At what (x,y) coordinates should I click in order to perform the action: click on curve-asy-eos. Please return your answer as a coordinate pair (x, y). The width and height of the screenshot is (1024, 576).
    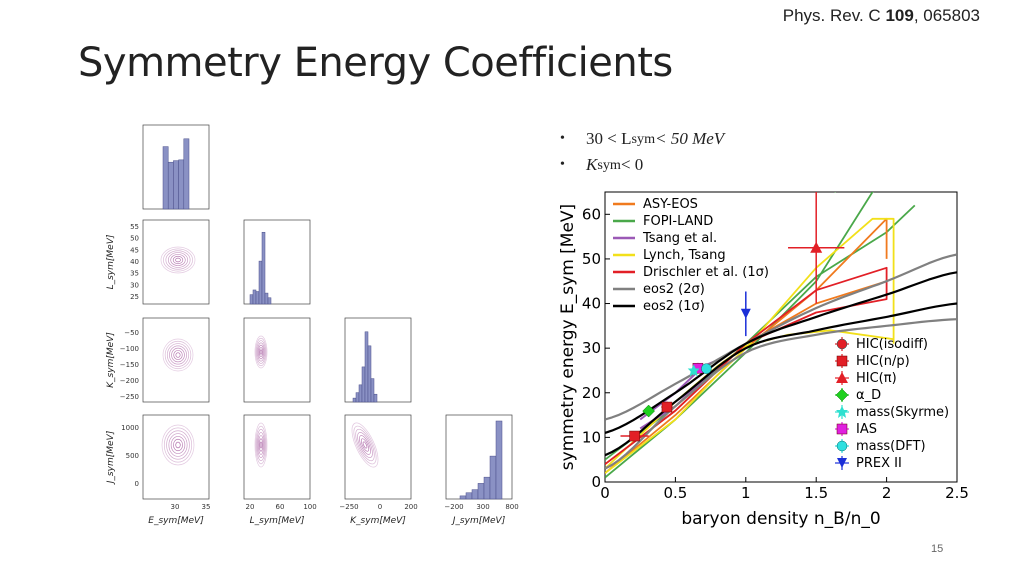
    Looking at the image, I should click on (746, 345).